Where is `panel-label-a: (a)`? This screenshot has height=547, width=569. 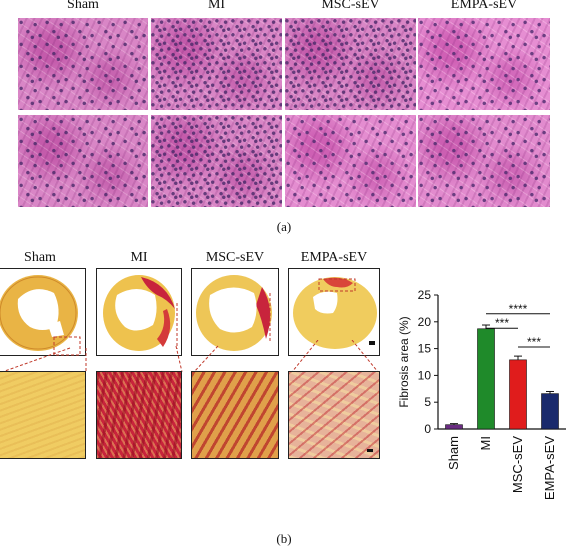 panel-label-a: (a) is located at coordinates (284, 226).